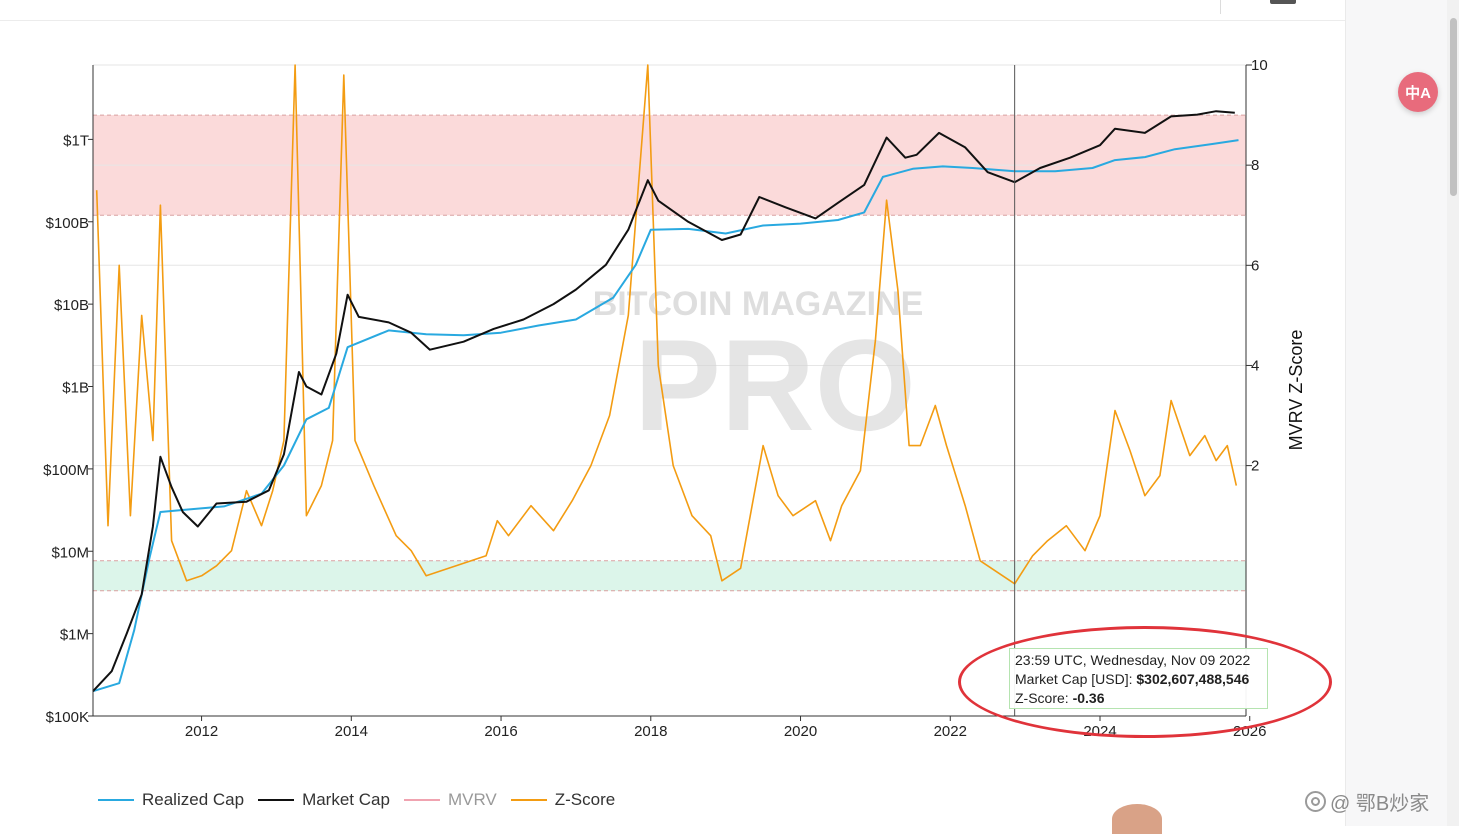  Describe the element at coordinates (201, 731) in the screenshot. I see `x-tick-label: 2012` at that location.